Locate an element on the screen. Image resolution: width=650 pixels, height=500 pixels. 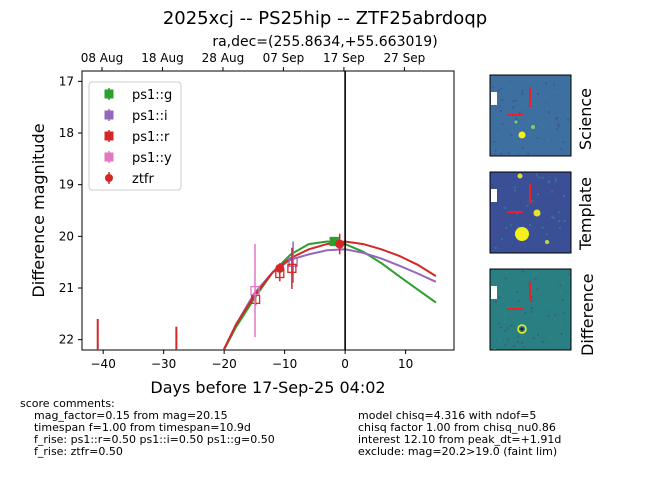
top-tick-label-4: 17 Sep is located at coordinates (344, 58).